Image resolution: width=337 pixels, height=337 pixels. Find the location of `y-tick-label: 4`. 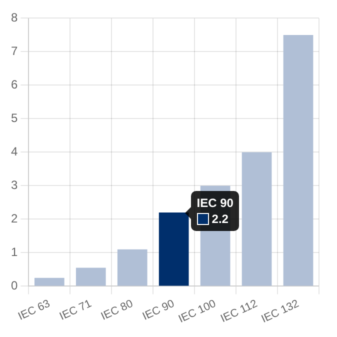

y-tick-label: 4 is located at coordinates (14, 151).